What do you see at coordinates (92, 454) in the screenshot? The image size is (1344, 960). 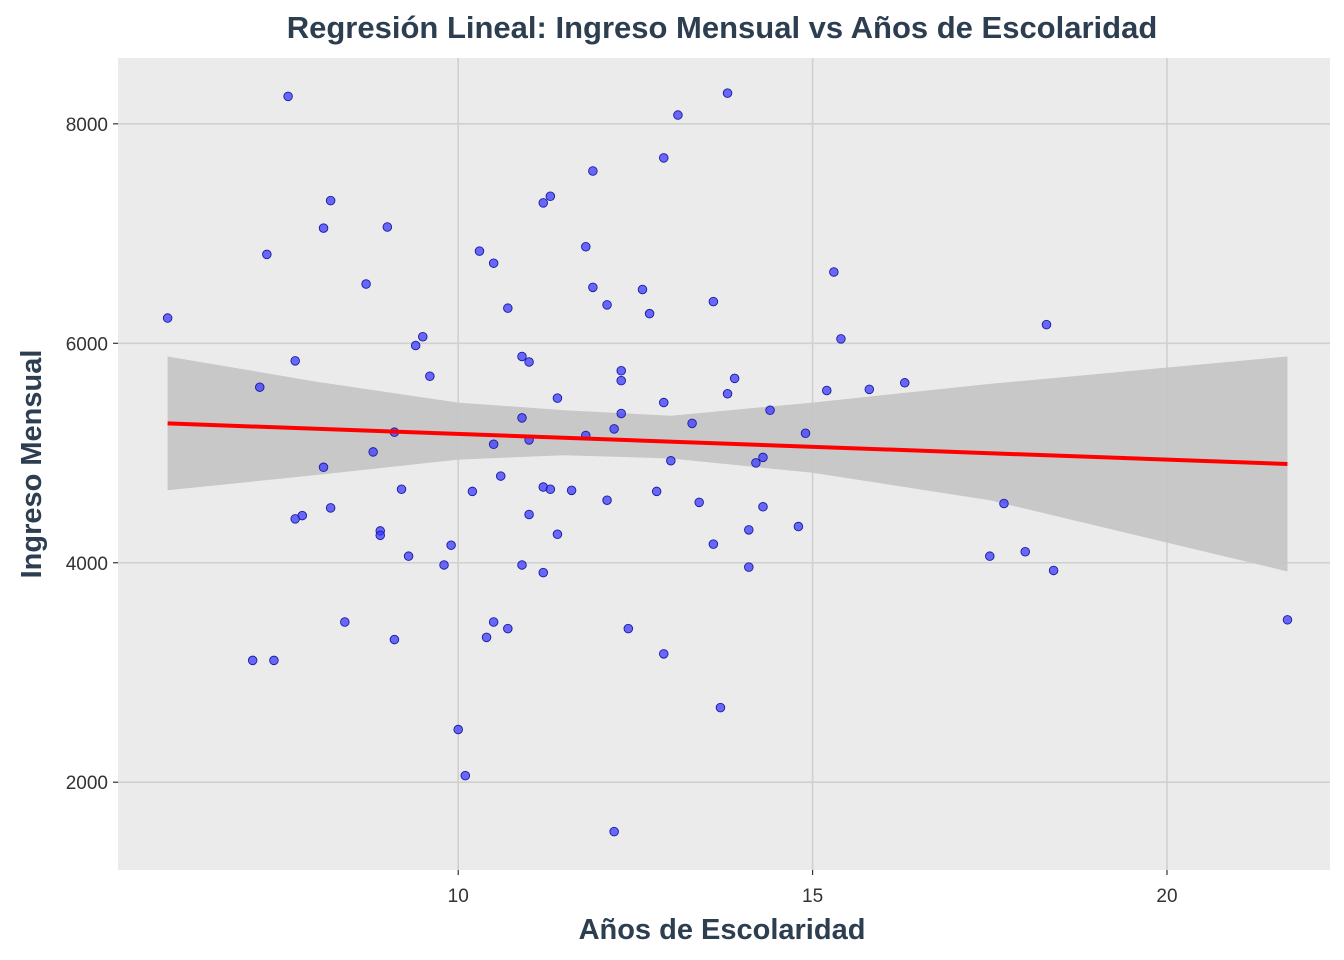 I see `y-axis-ticks: 2000 4000 6000 8000` at bounding box center [92, 454].